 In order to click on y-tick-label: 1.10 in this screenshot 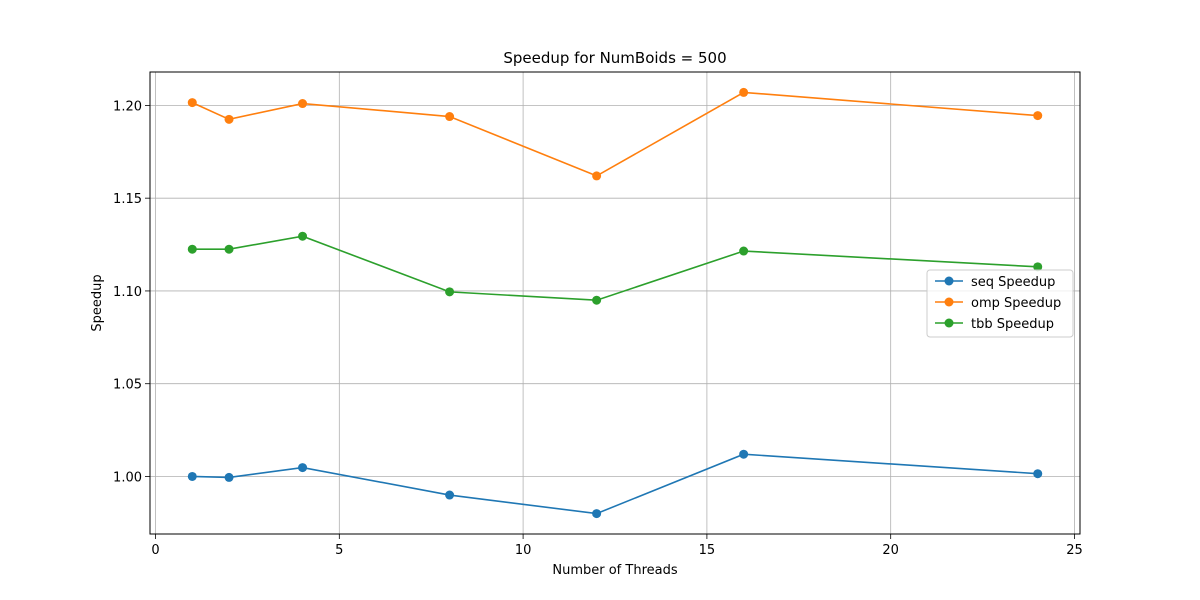, I will do `click(127, 292)`.